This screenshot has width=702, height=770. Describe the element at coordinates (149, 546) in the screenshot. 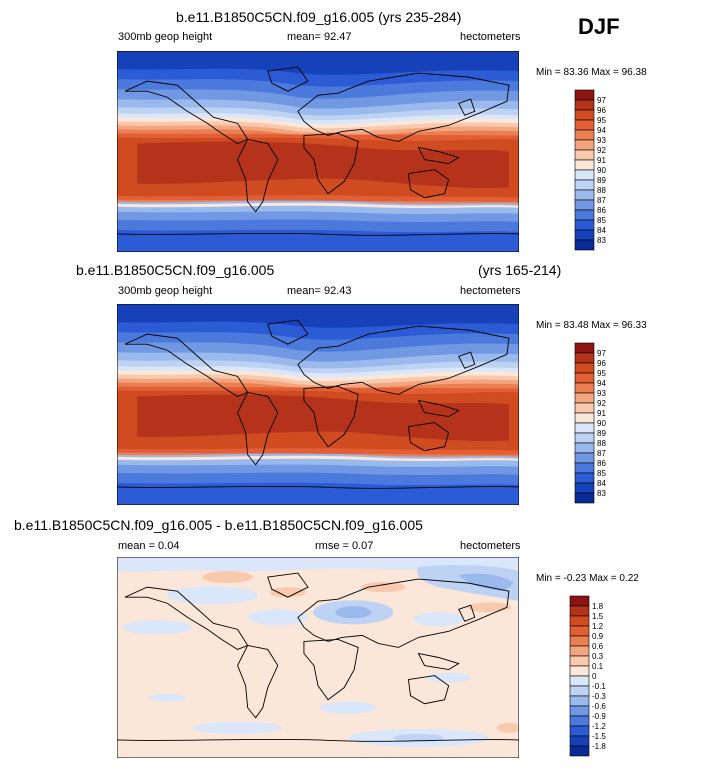

I see `panel3-mean-label: mean = 0.04` at that location.